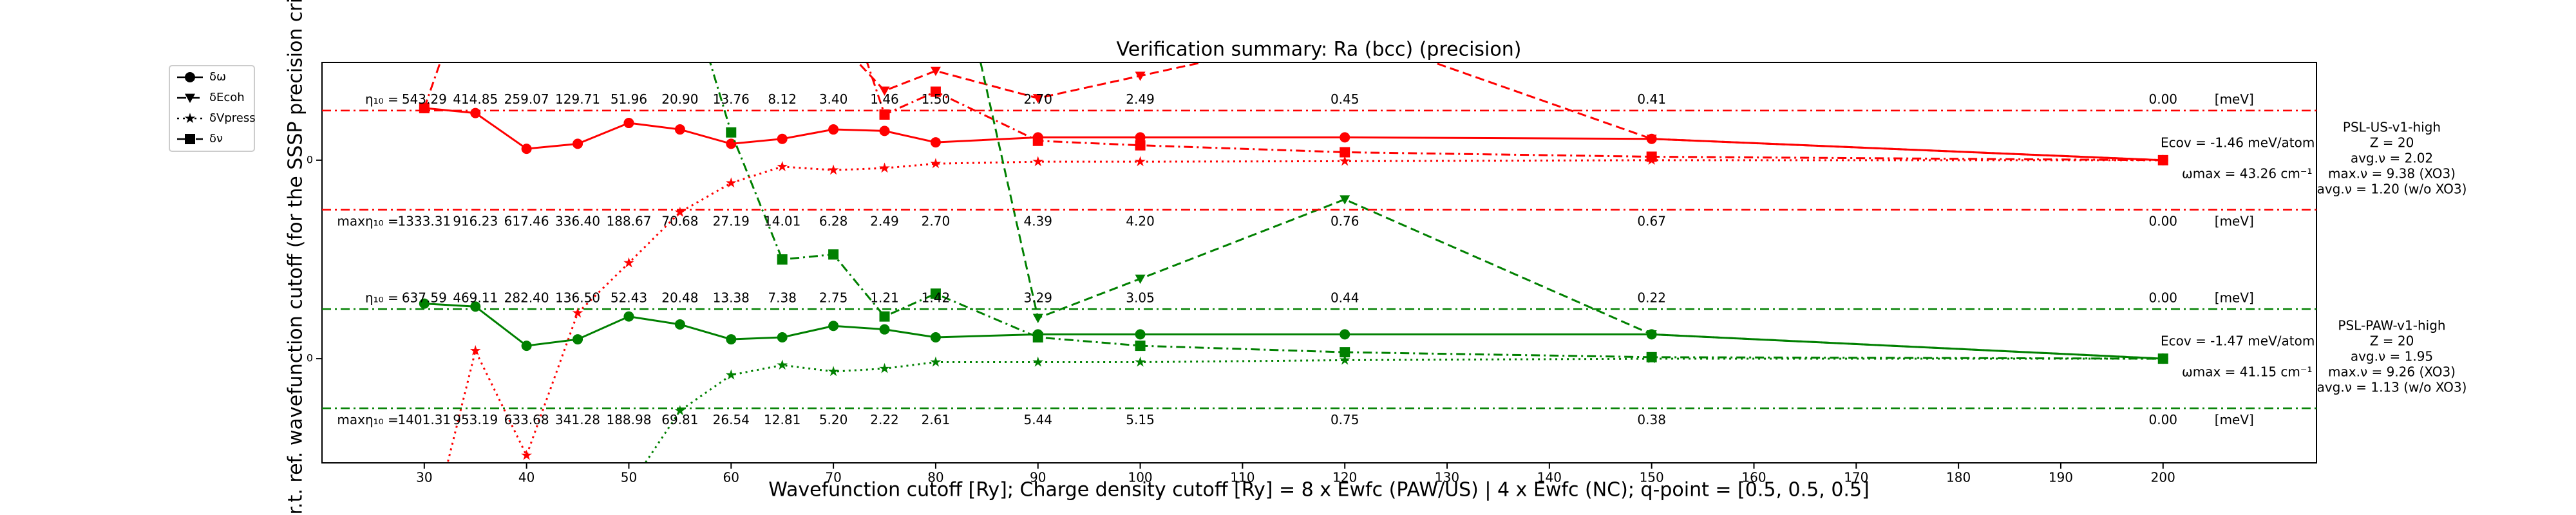 The width and height of the screenshot is (2576, 515). Describe the element at coordinates (2392, 372) in the screenshot. I see `family-note: max.ν = 9.26 (XO3)` at that location.